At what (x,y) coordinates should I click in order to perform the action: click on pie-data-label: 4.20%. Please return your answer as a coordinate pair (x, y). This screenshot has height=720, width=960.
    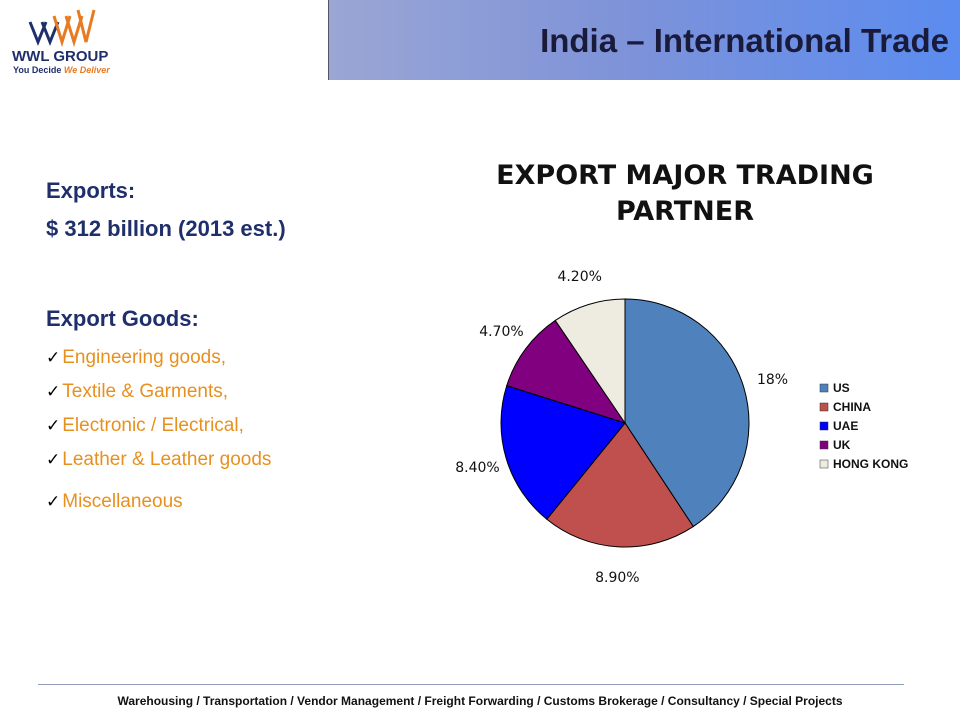
    Looking at the image, I should click on (579, 277).